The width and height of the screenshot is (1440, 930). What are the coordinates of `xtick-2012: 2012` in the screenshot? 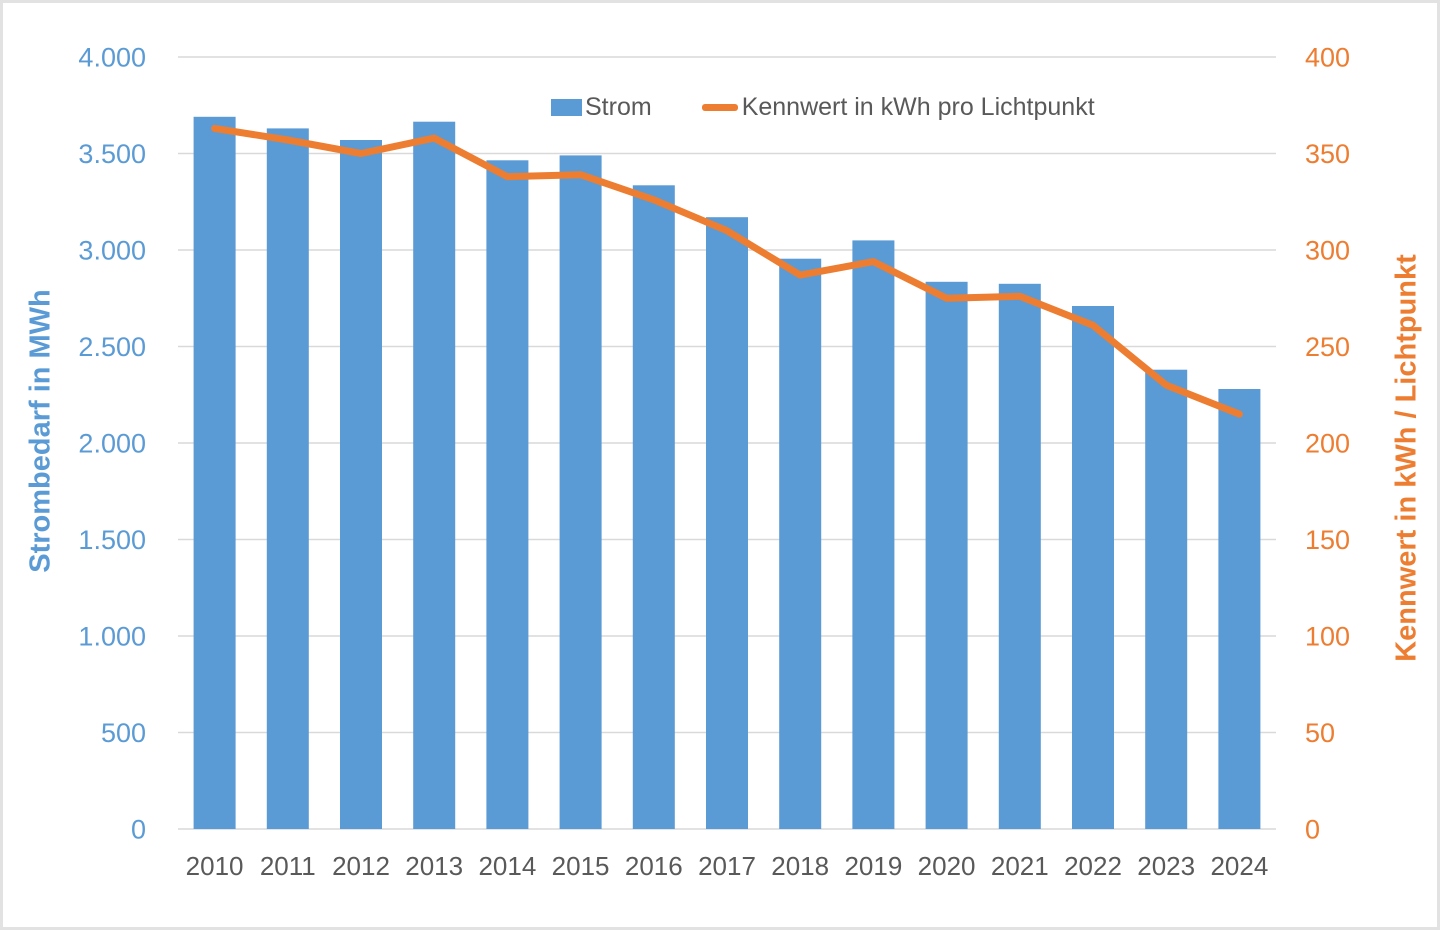 It's located at (361, 866).